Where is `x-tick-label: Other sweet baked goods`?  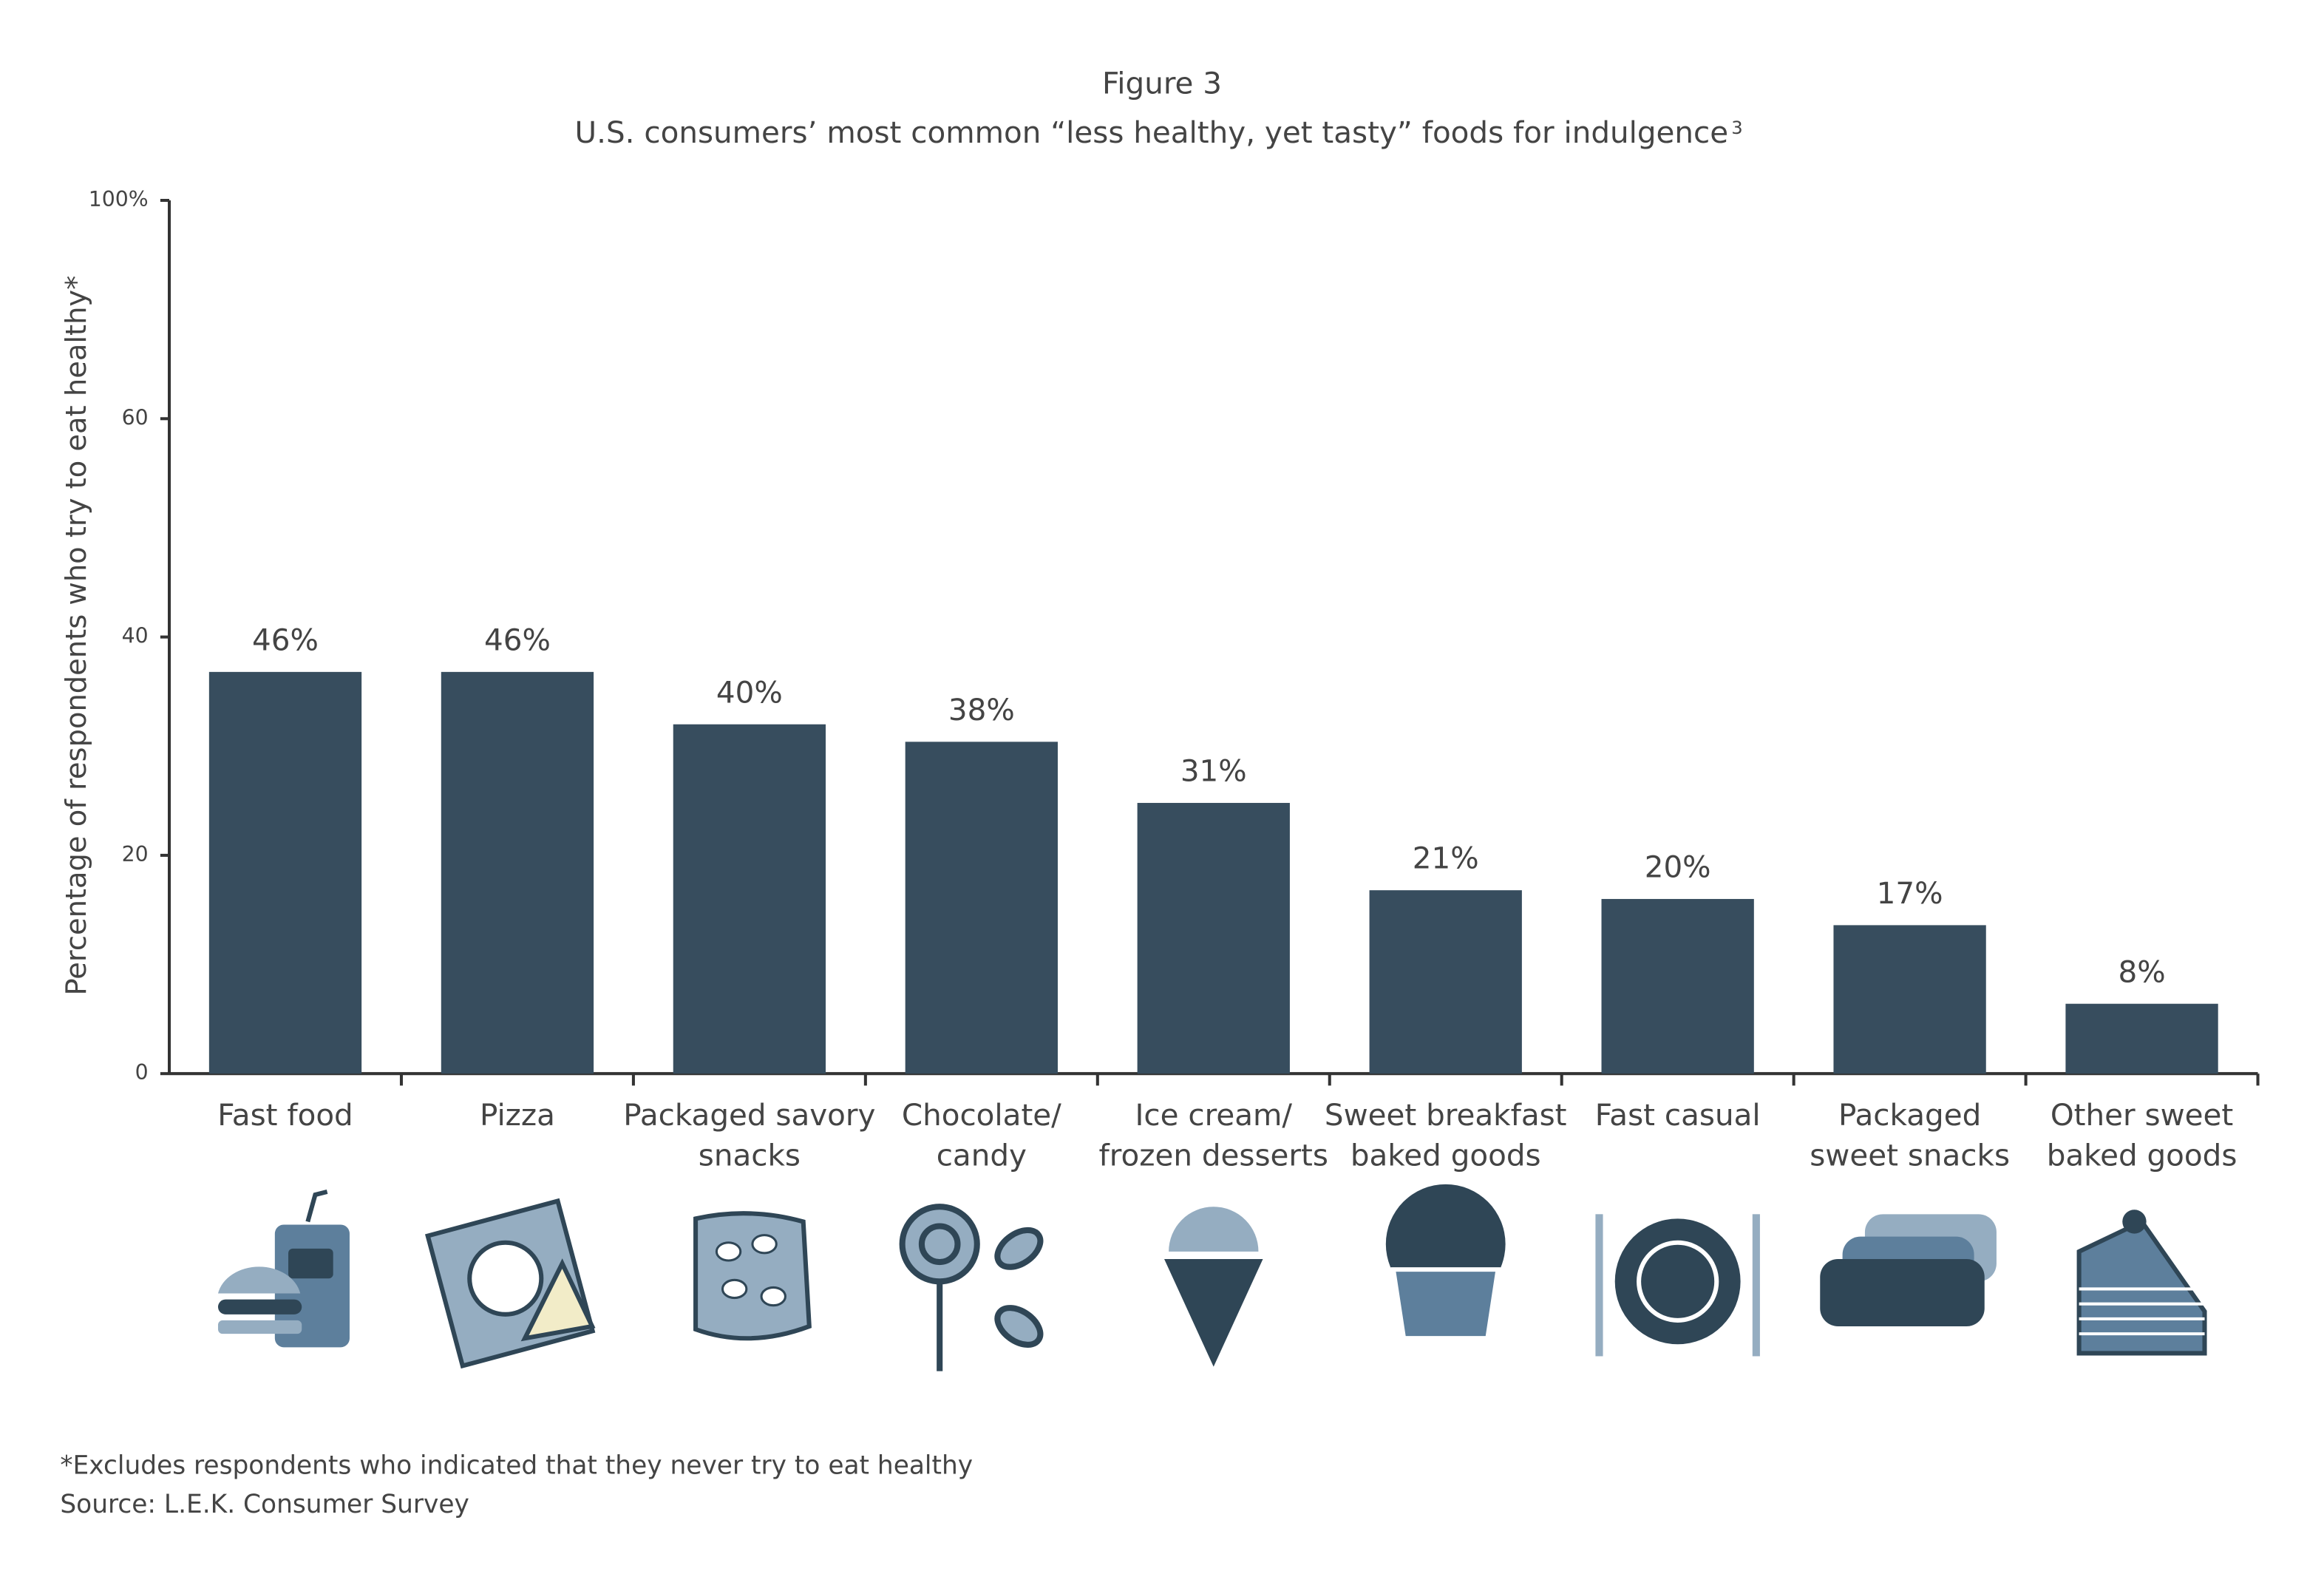 x-tick-label: Other sweet baked goods is located at coordinates (2142, 1135).